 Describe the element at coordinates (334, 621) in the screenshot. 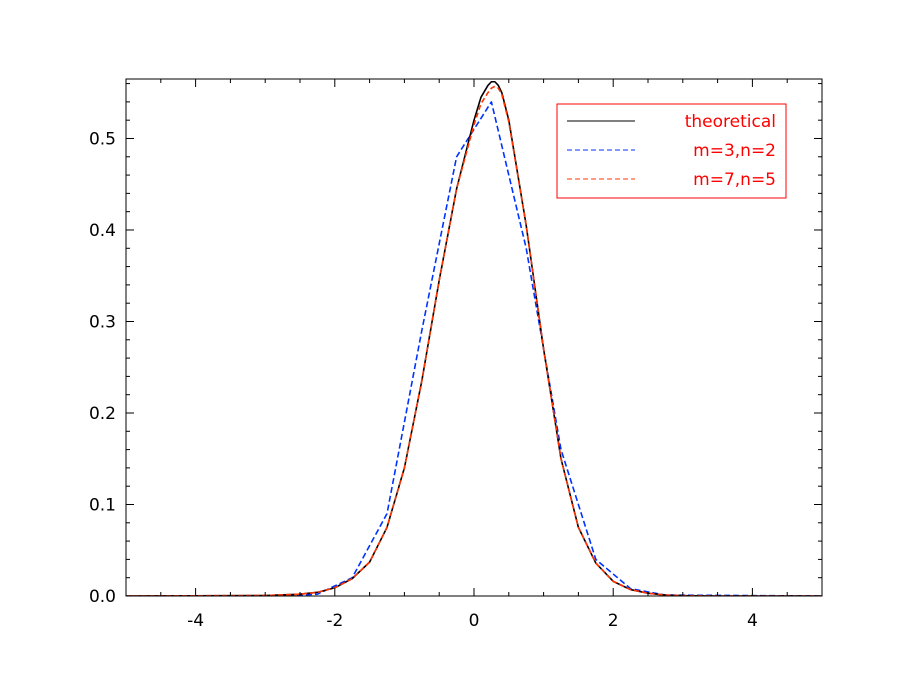

I see `x-tick-label: -2` at that location.